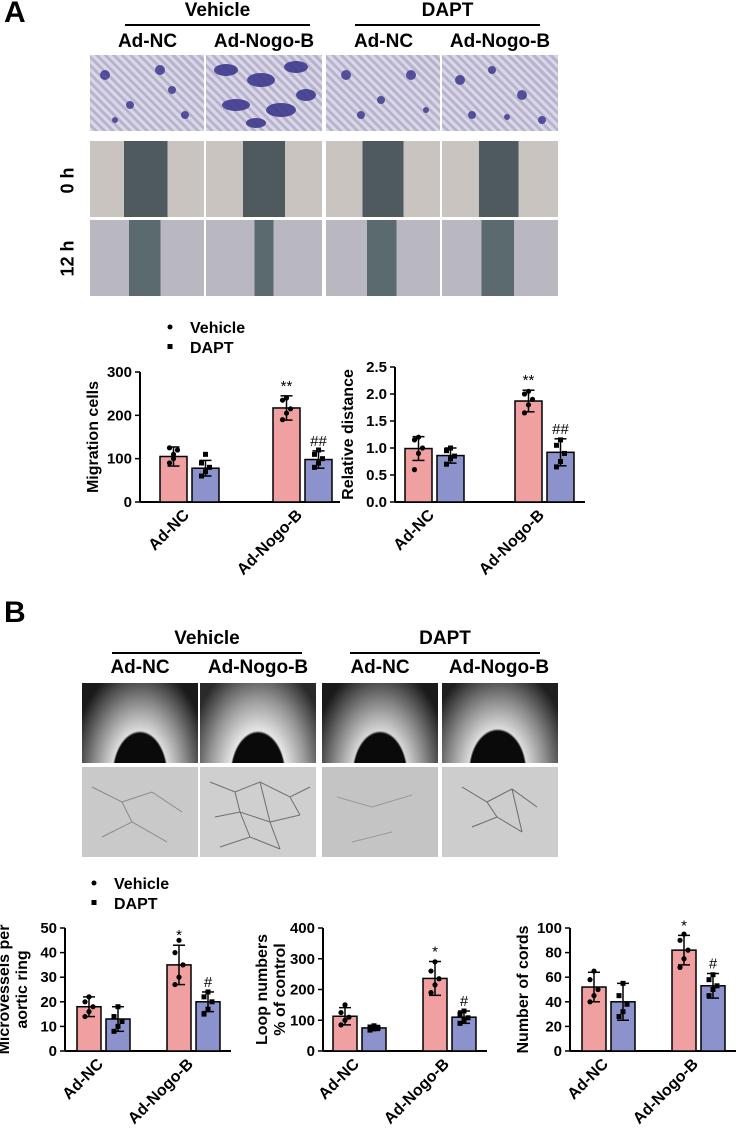 The height and width of the screenshot is (1145, 748). Describe the element at coordinates (94, 883) in the screenshot. I see `legend-marker-circle` at that location.